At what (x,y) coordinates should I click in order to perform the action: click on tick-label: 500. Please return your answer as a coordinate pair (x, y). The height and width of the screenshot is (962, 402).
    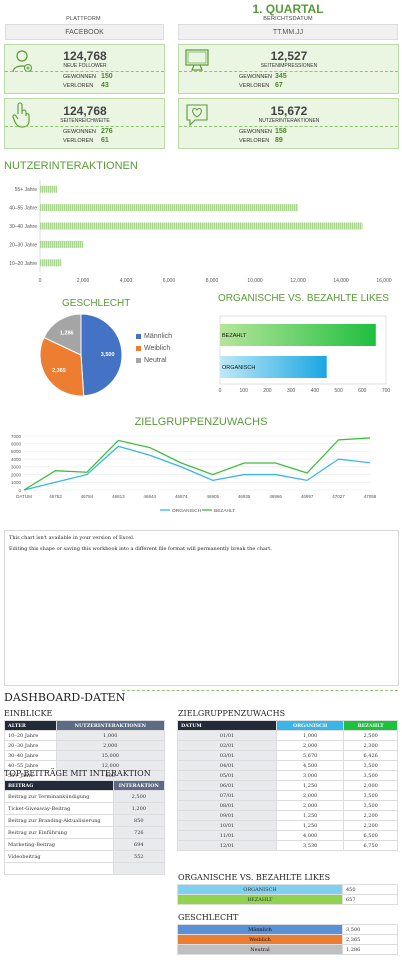
    Looking at the image, I should click on (338, 391).